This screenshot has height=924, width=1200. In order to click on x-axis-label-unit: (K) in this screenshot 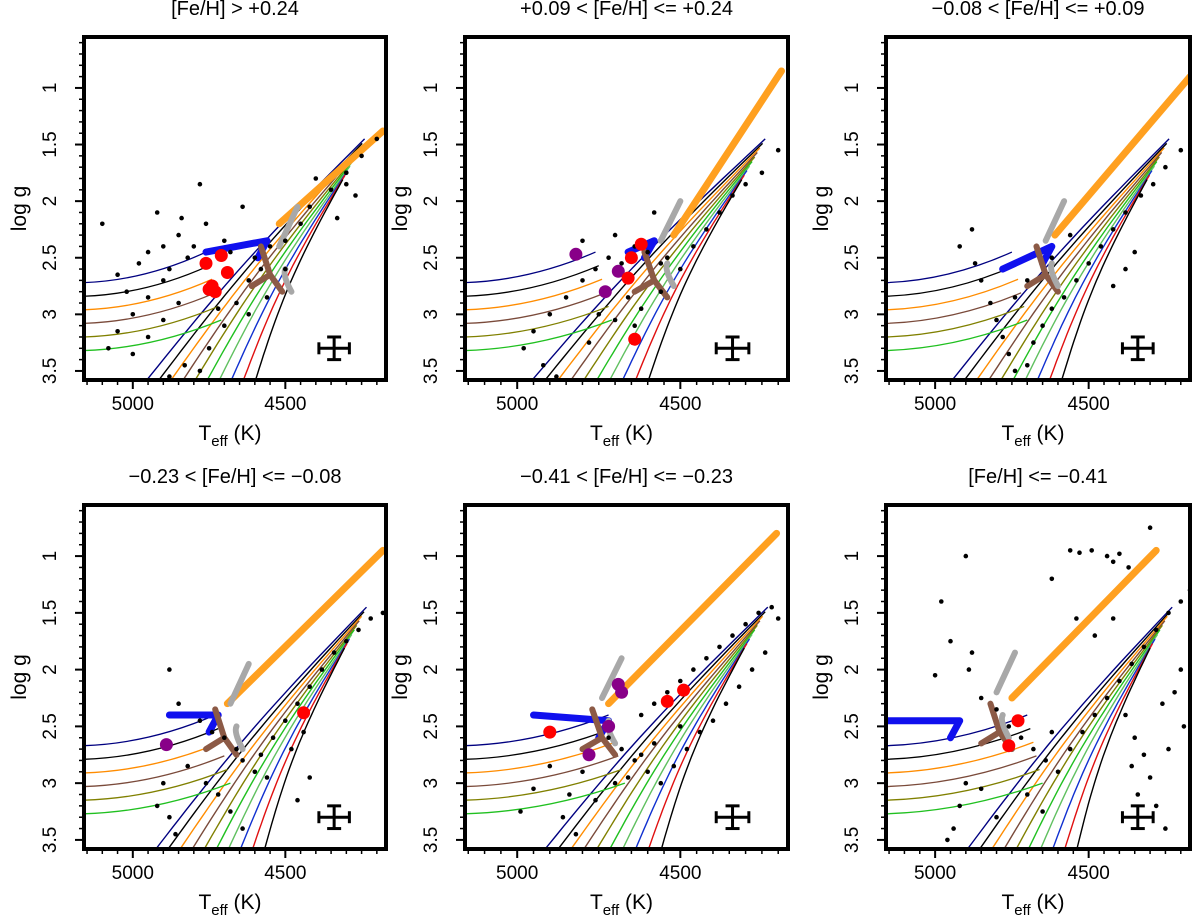, I will do `click(636, 433)`.